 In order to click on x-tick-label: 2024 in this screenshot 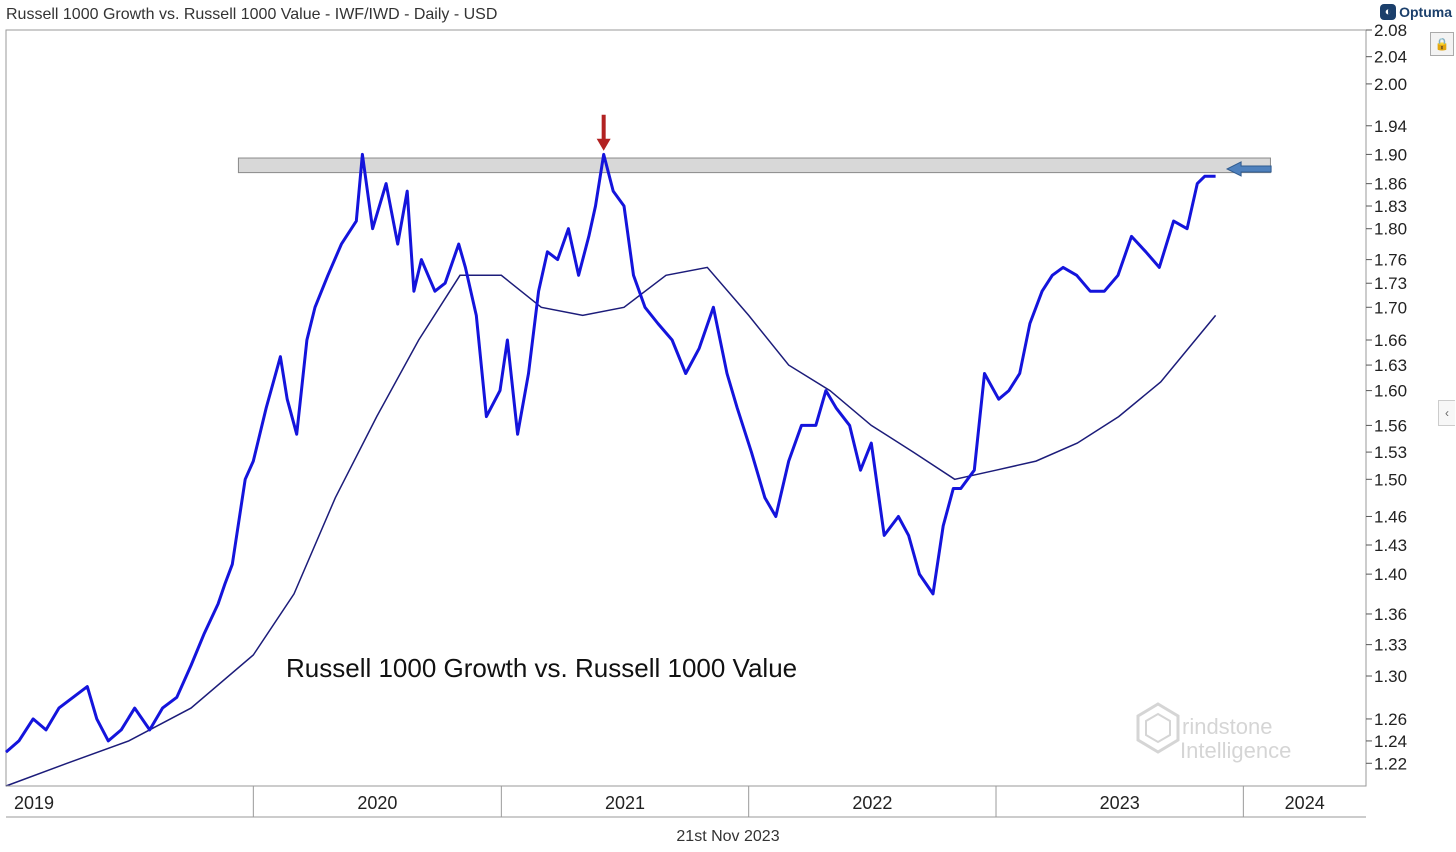, I will do `click(1305, 803)`.